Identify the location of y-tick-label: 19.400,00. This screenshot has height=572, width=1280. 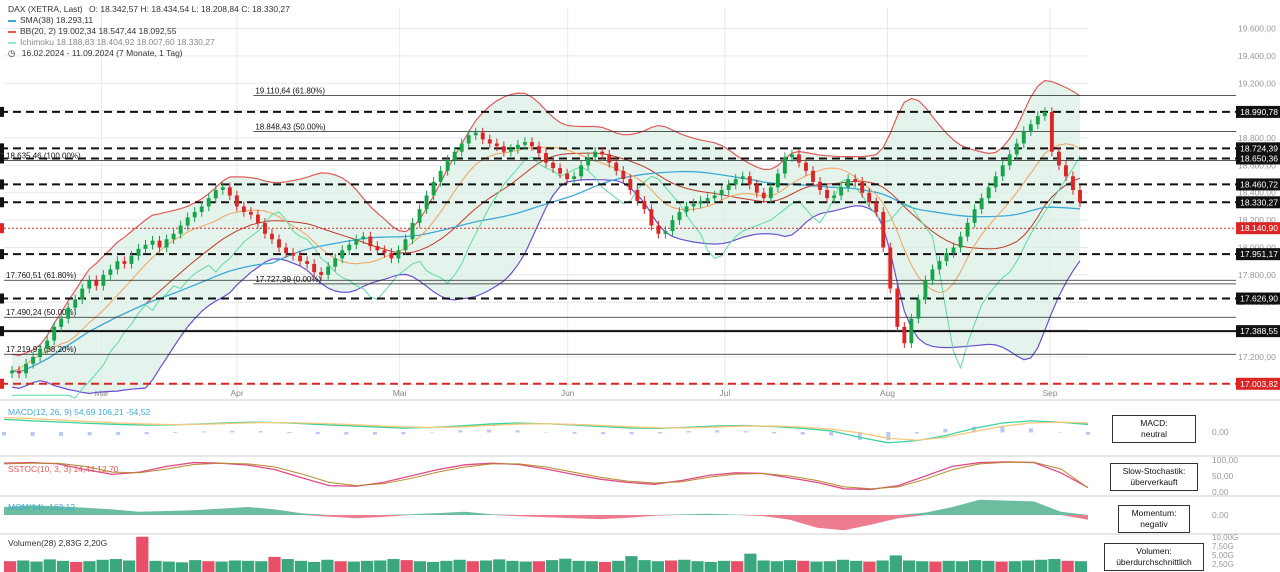
(1257, 56).